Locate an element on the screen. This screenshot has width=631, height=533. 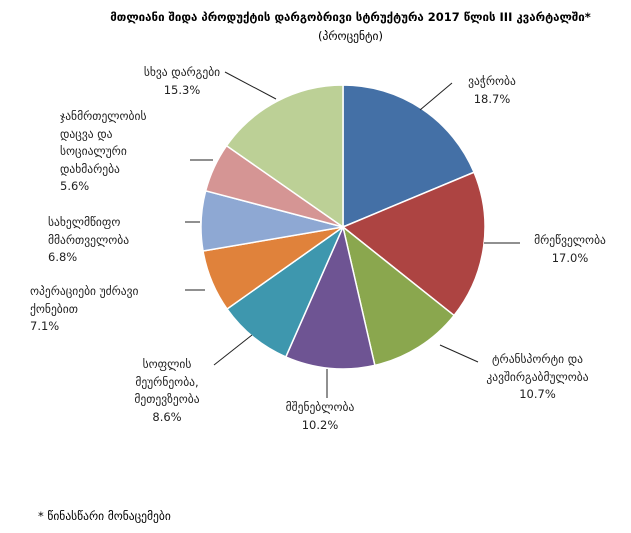
category-label: ოპერაციები უძრავი ქონებით is located at coordinates (84, 300).